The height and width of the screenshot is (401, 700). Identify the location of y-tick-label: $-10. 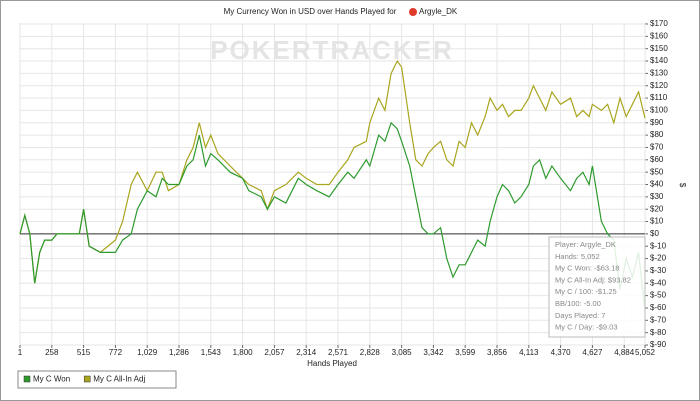
(658, 245).